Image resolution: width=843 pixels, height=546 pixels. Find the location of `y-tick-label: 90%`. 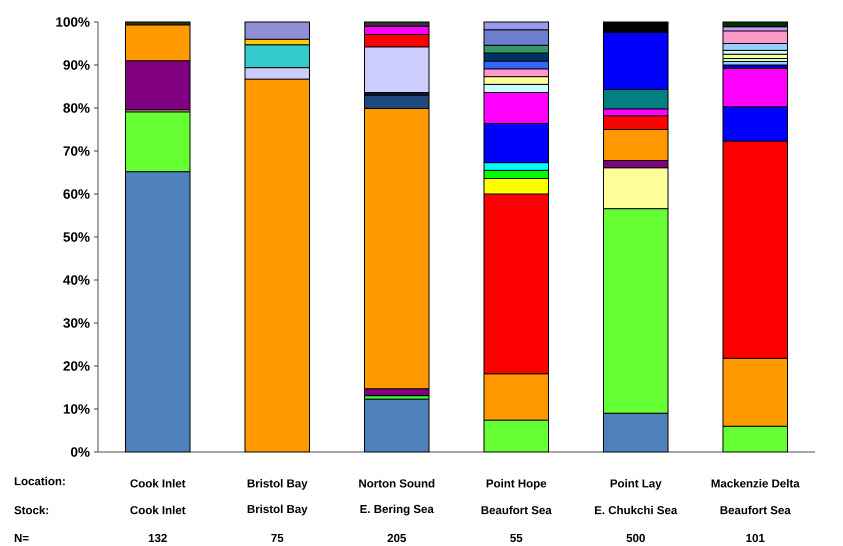

y-tick-label: 90% is located at coordinates (76, 65).